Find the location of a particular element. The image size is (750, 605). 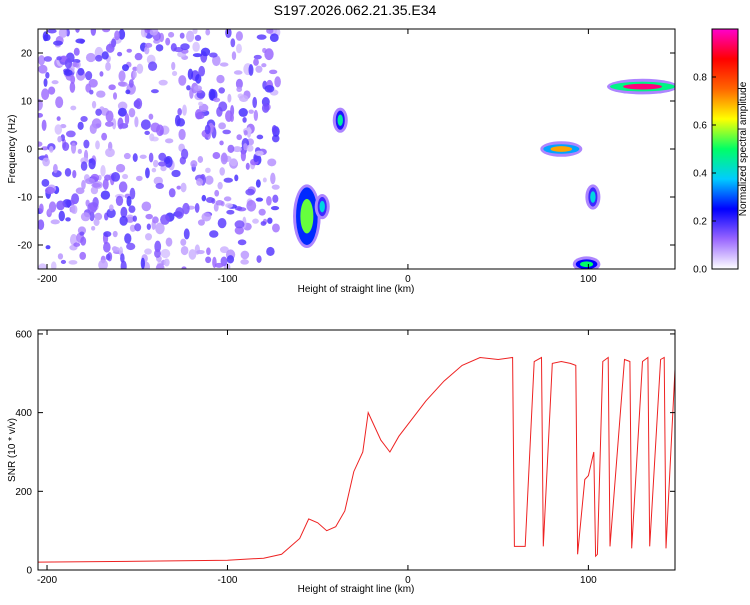

y-tick-label: -20 is located at coordinates (25, 246).